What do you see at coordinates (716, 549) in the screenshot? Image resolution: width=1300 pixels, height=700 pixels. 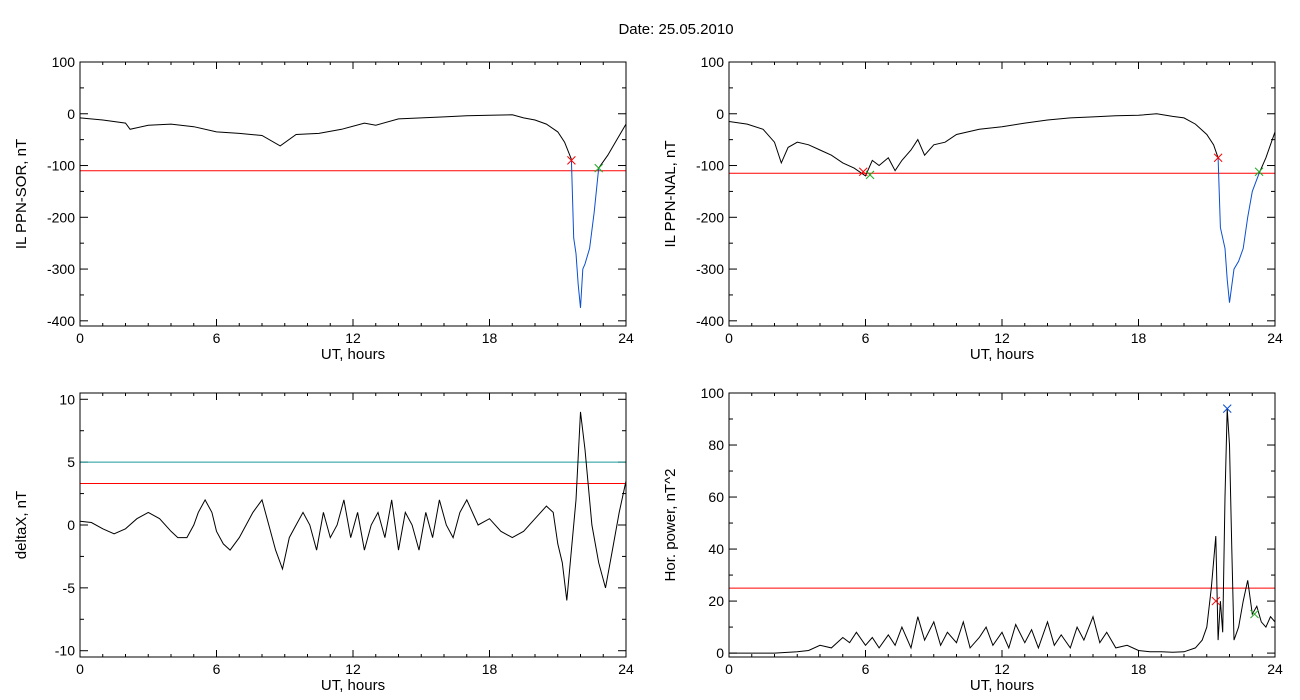 I see `y-tick-label: 40` at bounding box center [716, 549].